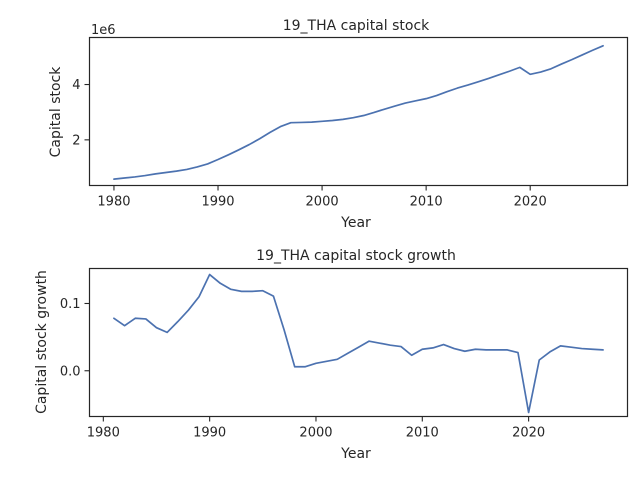 The image size is (640, 485). I want to click on y-tick-label: 0.1, so click(70, 304).